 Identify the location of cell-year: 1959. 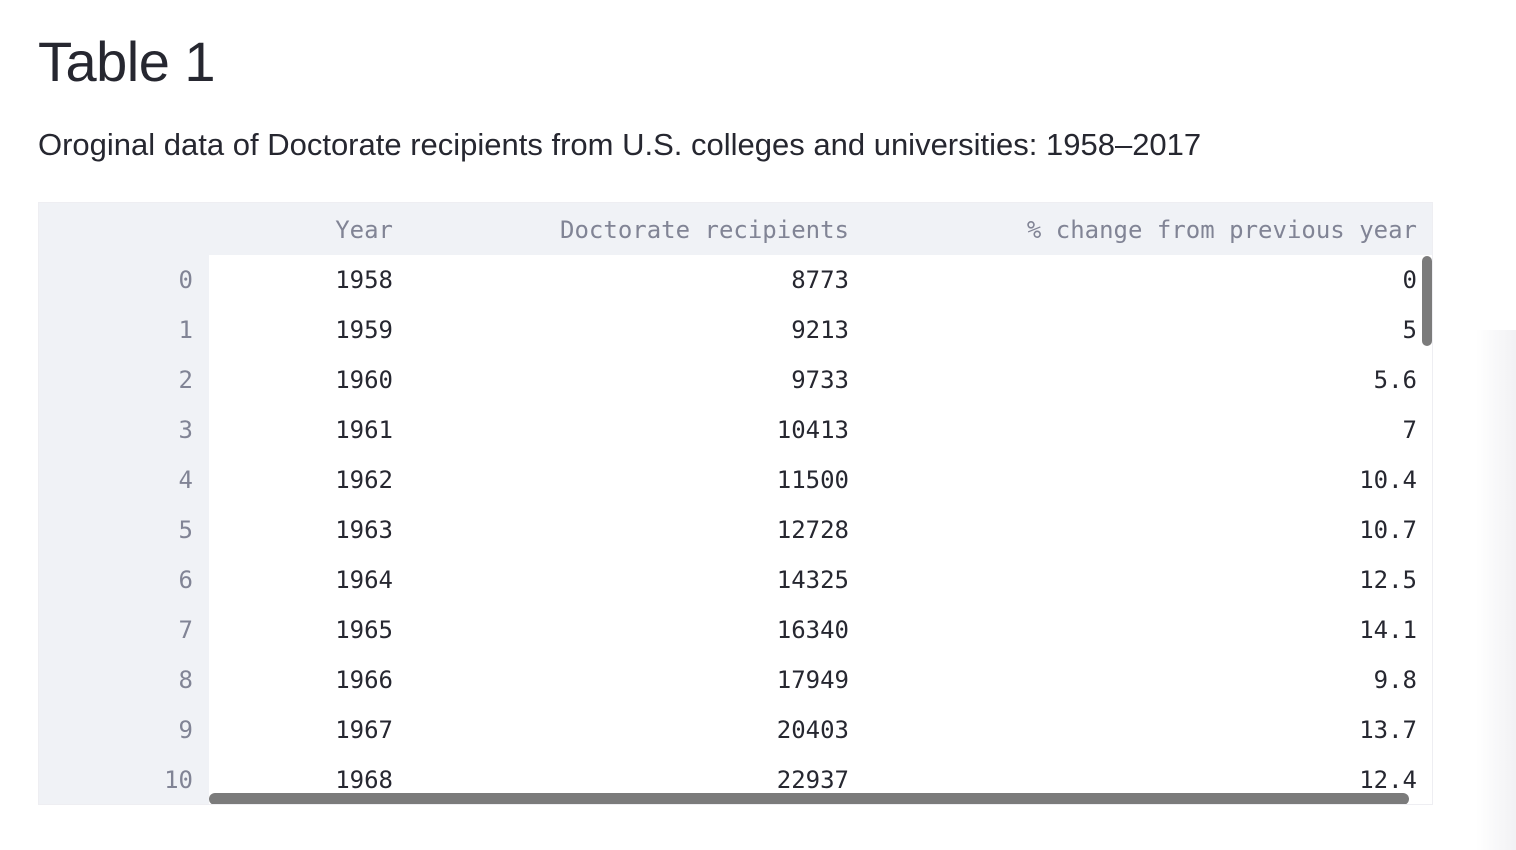
(364, 330).